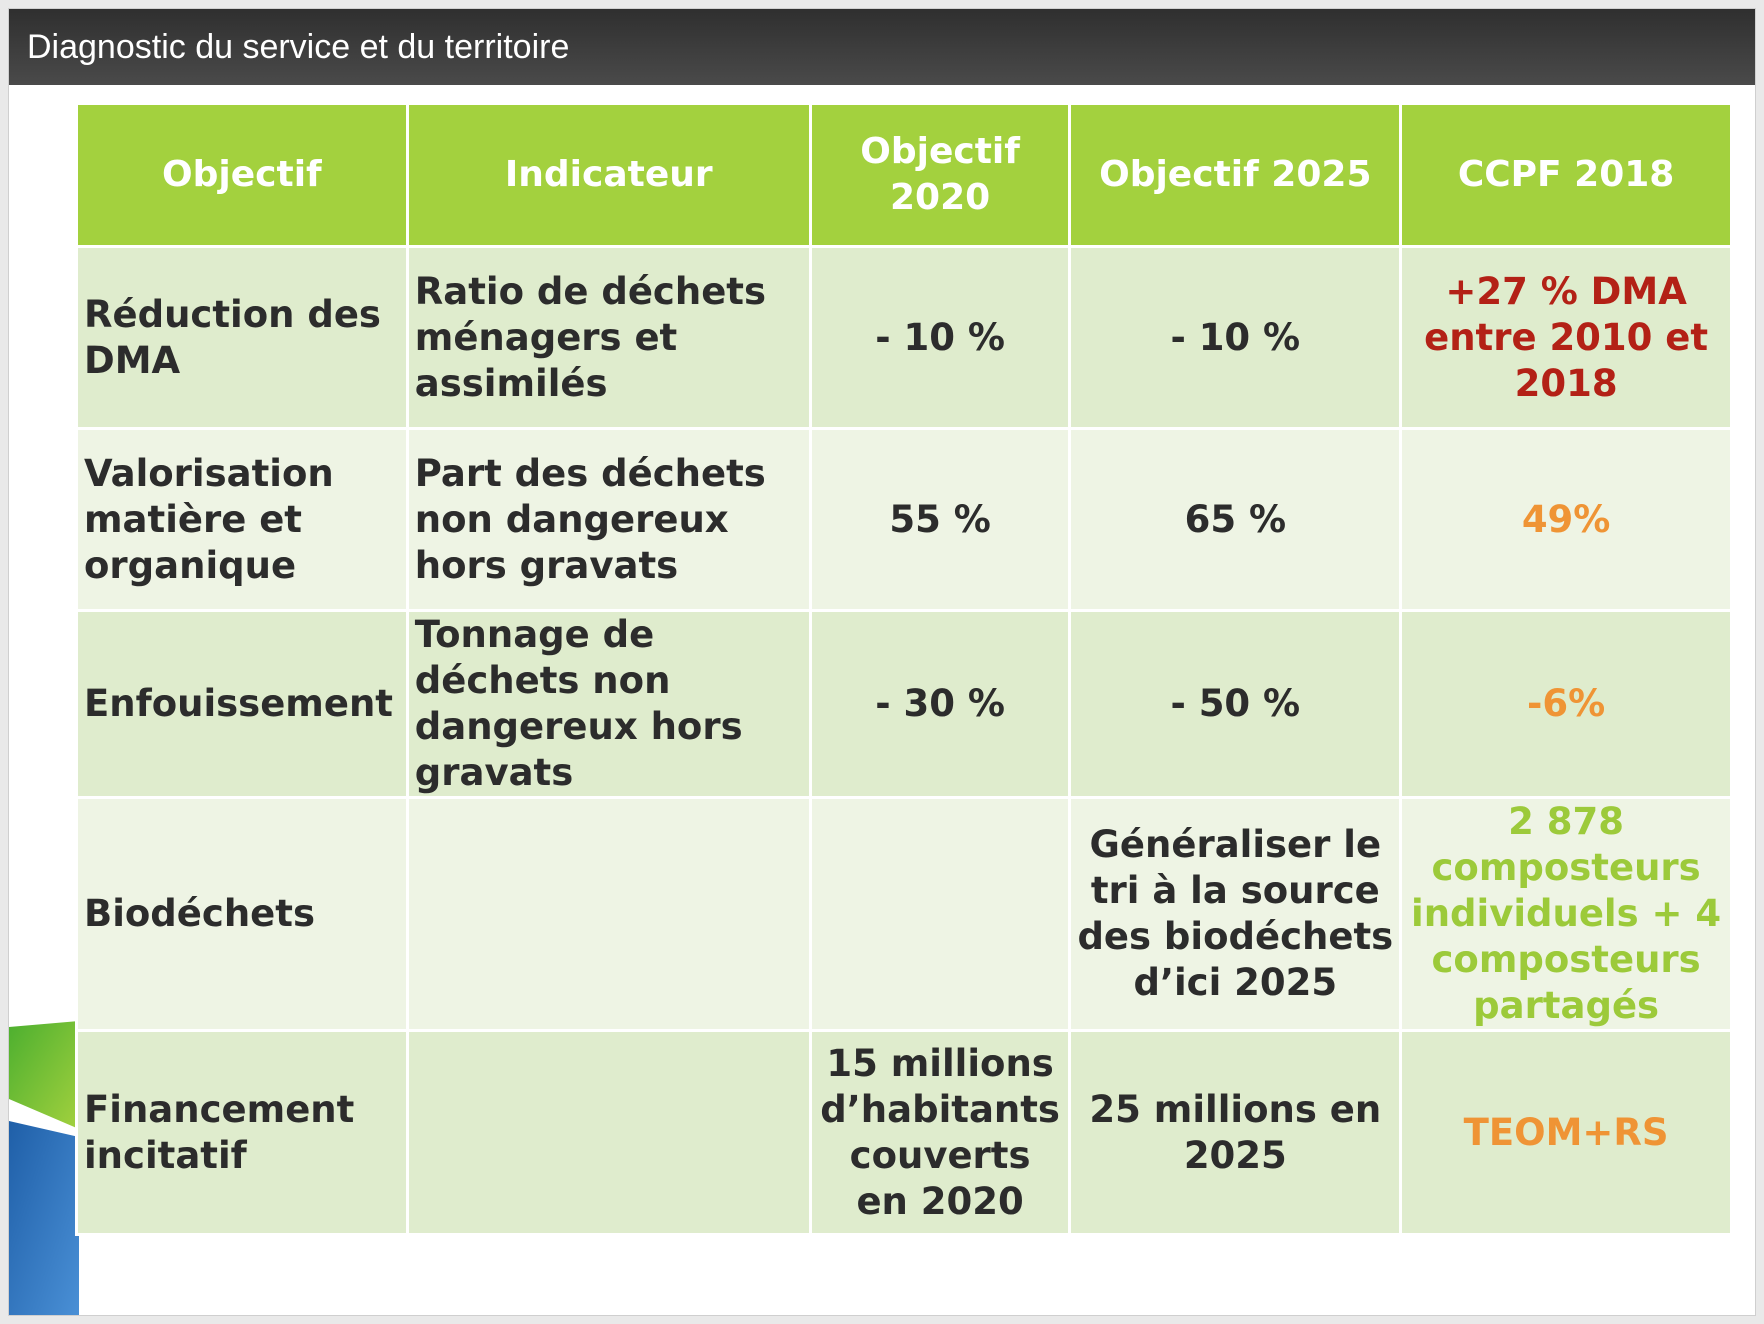 This screenshot has width=1764, height=1324. Describe the element at coordinates (242, 704) in the screenshot. I see `cell-objectif: Enfouissement` at that location.